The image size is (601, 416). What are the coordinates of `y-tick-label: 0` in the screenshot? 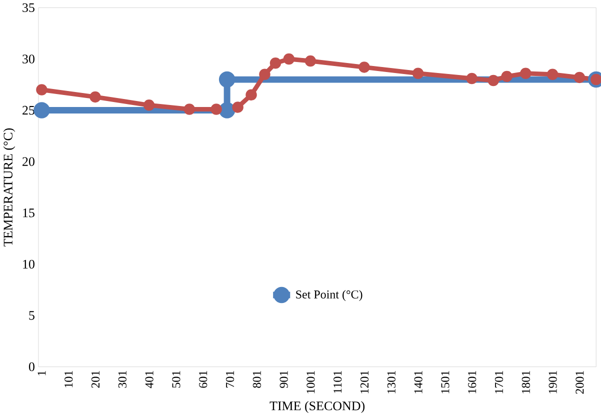 It's located at (31, 367).